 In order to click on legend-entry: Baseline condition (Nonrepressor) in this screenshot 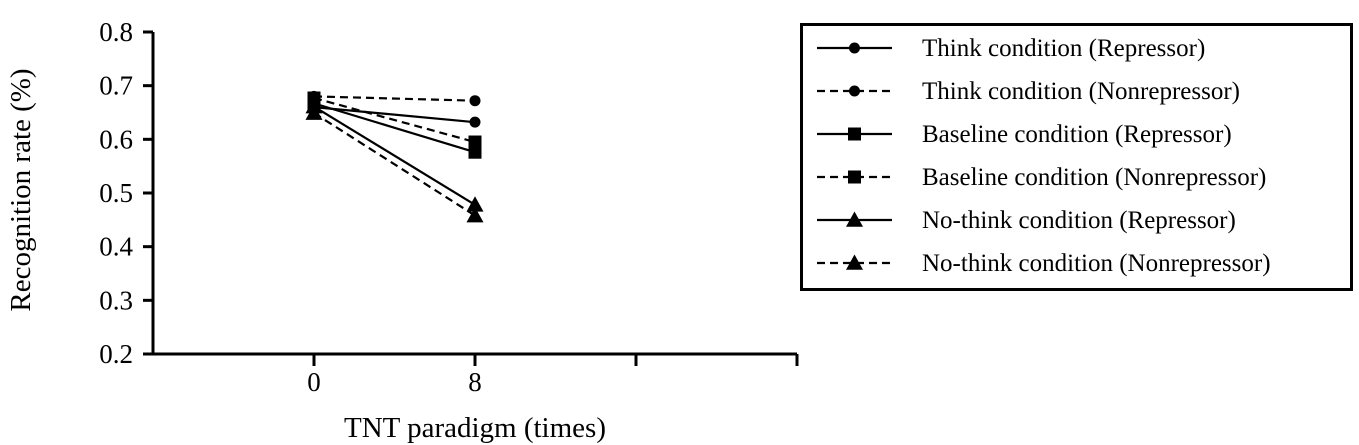, I will do `click(1041, 177)`.